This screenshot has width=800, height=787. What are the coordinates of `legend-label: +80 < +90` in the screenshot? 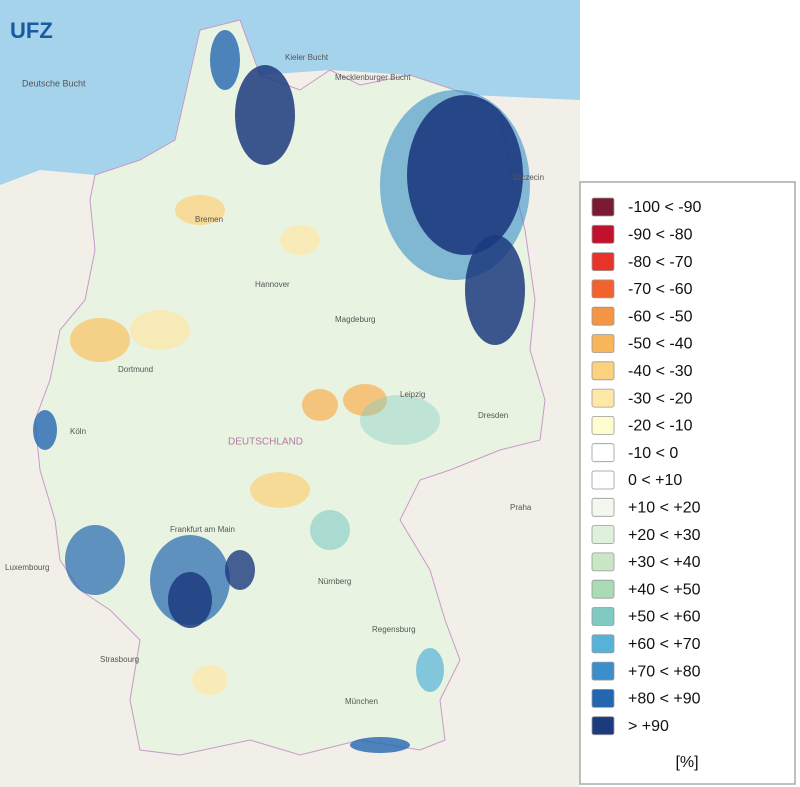 It's located at (664, 699).